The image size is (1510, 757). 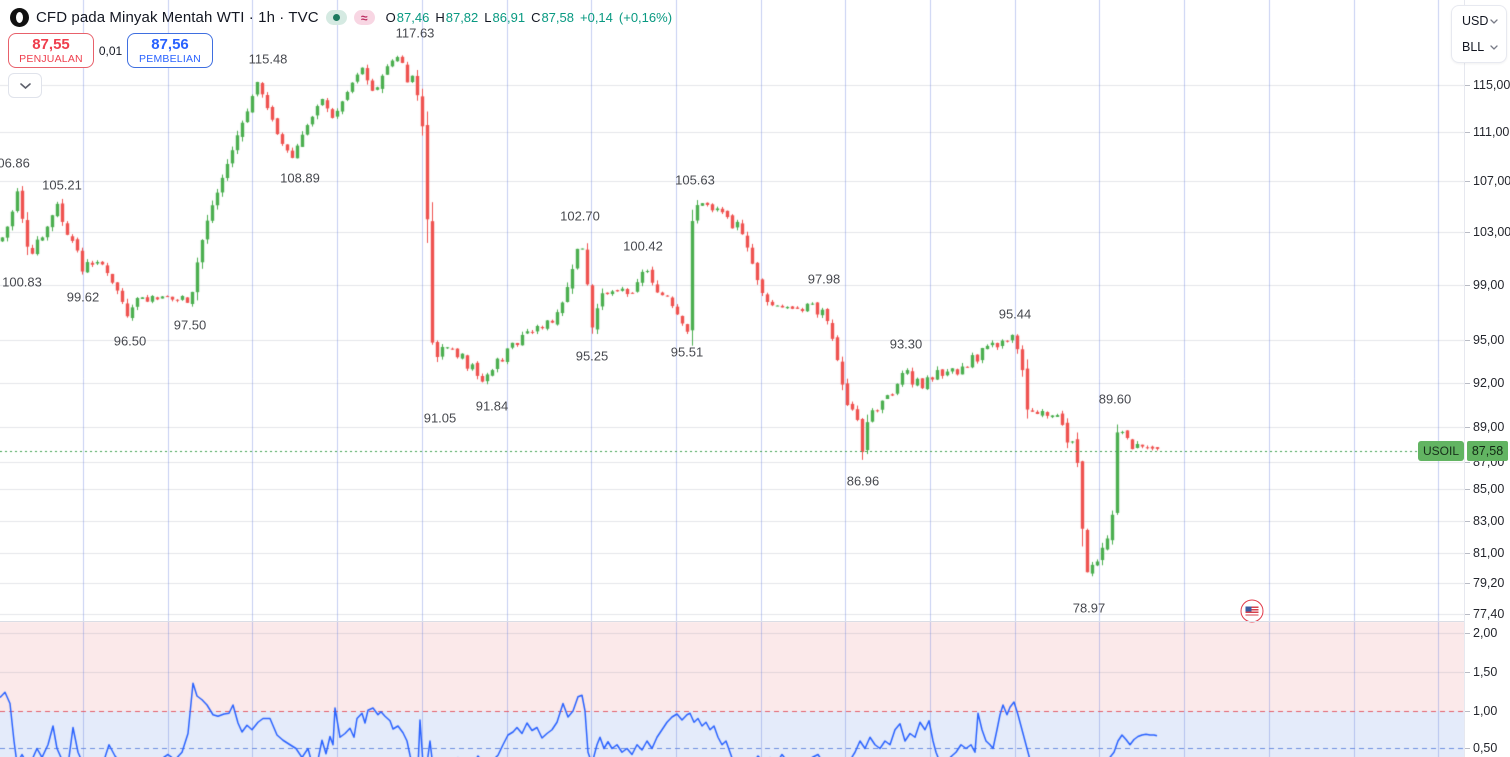 I want to click on price-label: 91.05, so click(x=440, y=418).